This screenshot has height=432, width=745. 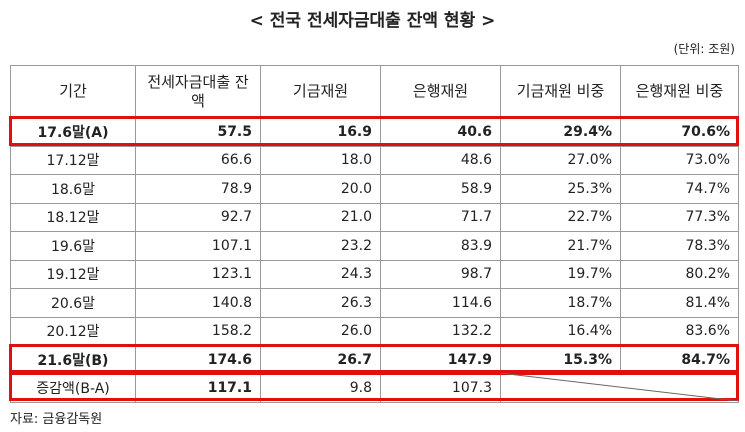 What do you see at coordinates (320, 360) in the screenshot?
I see `cell: 26.7` at bounding box center [320, 360].